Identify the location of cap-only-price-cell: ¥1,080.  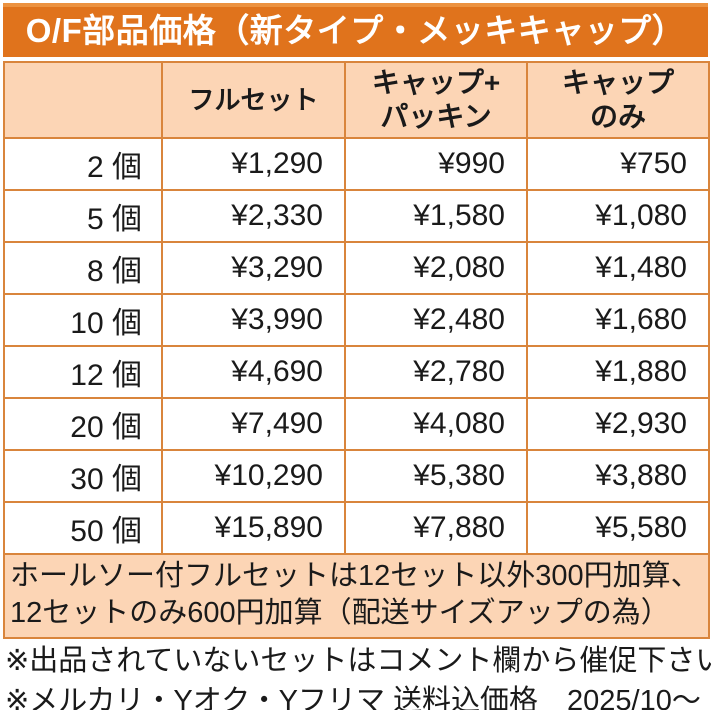
(618, 216).